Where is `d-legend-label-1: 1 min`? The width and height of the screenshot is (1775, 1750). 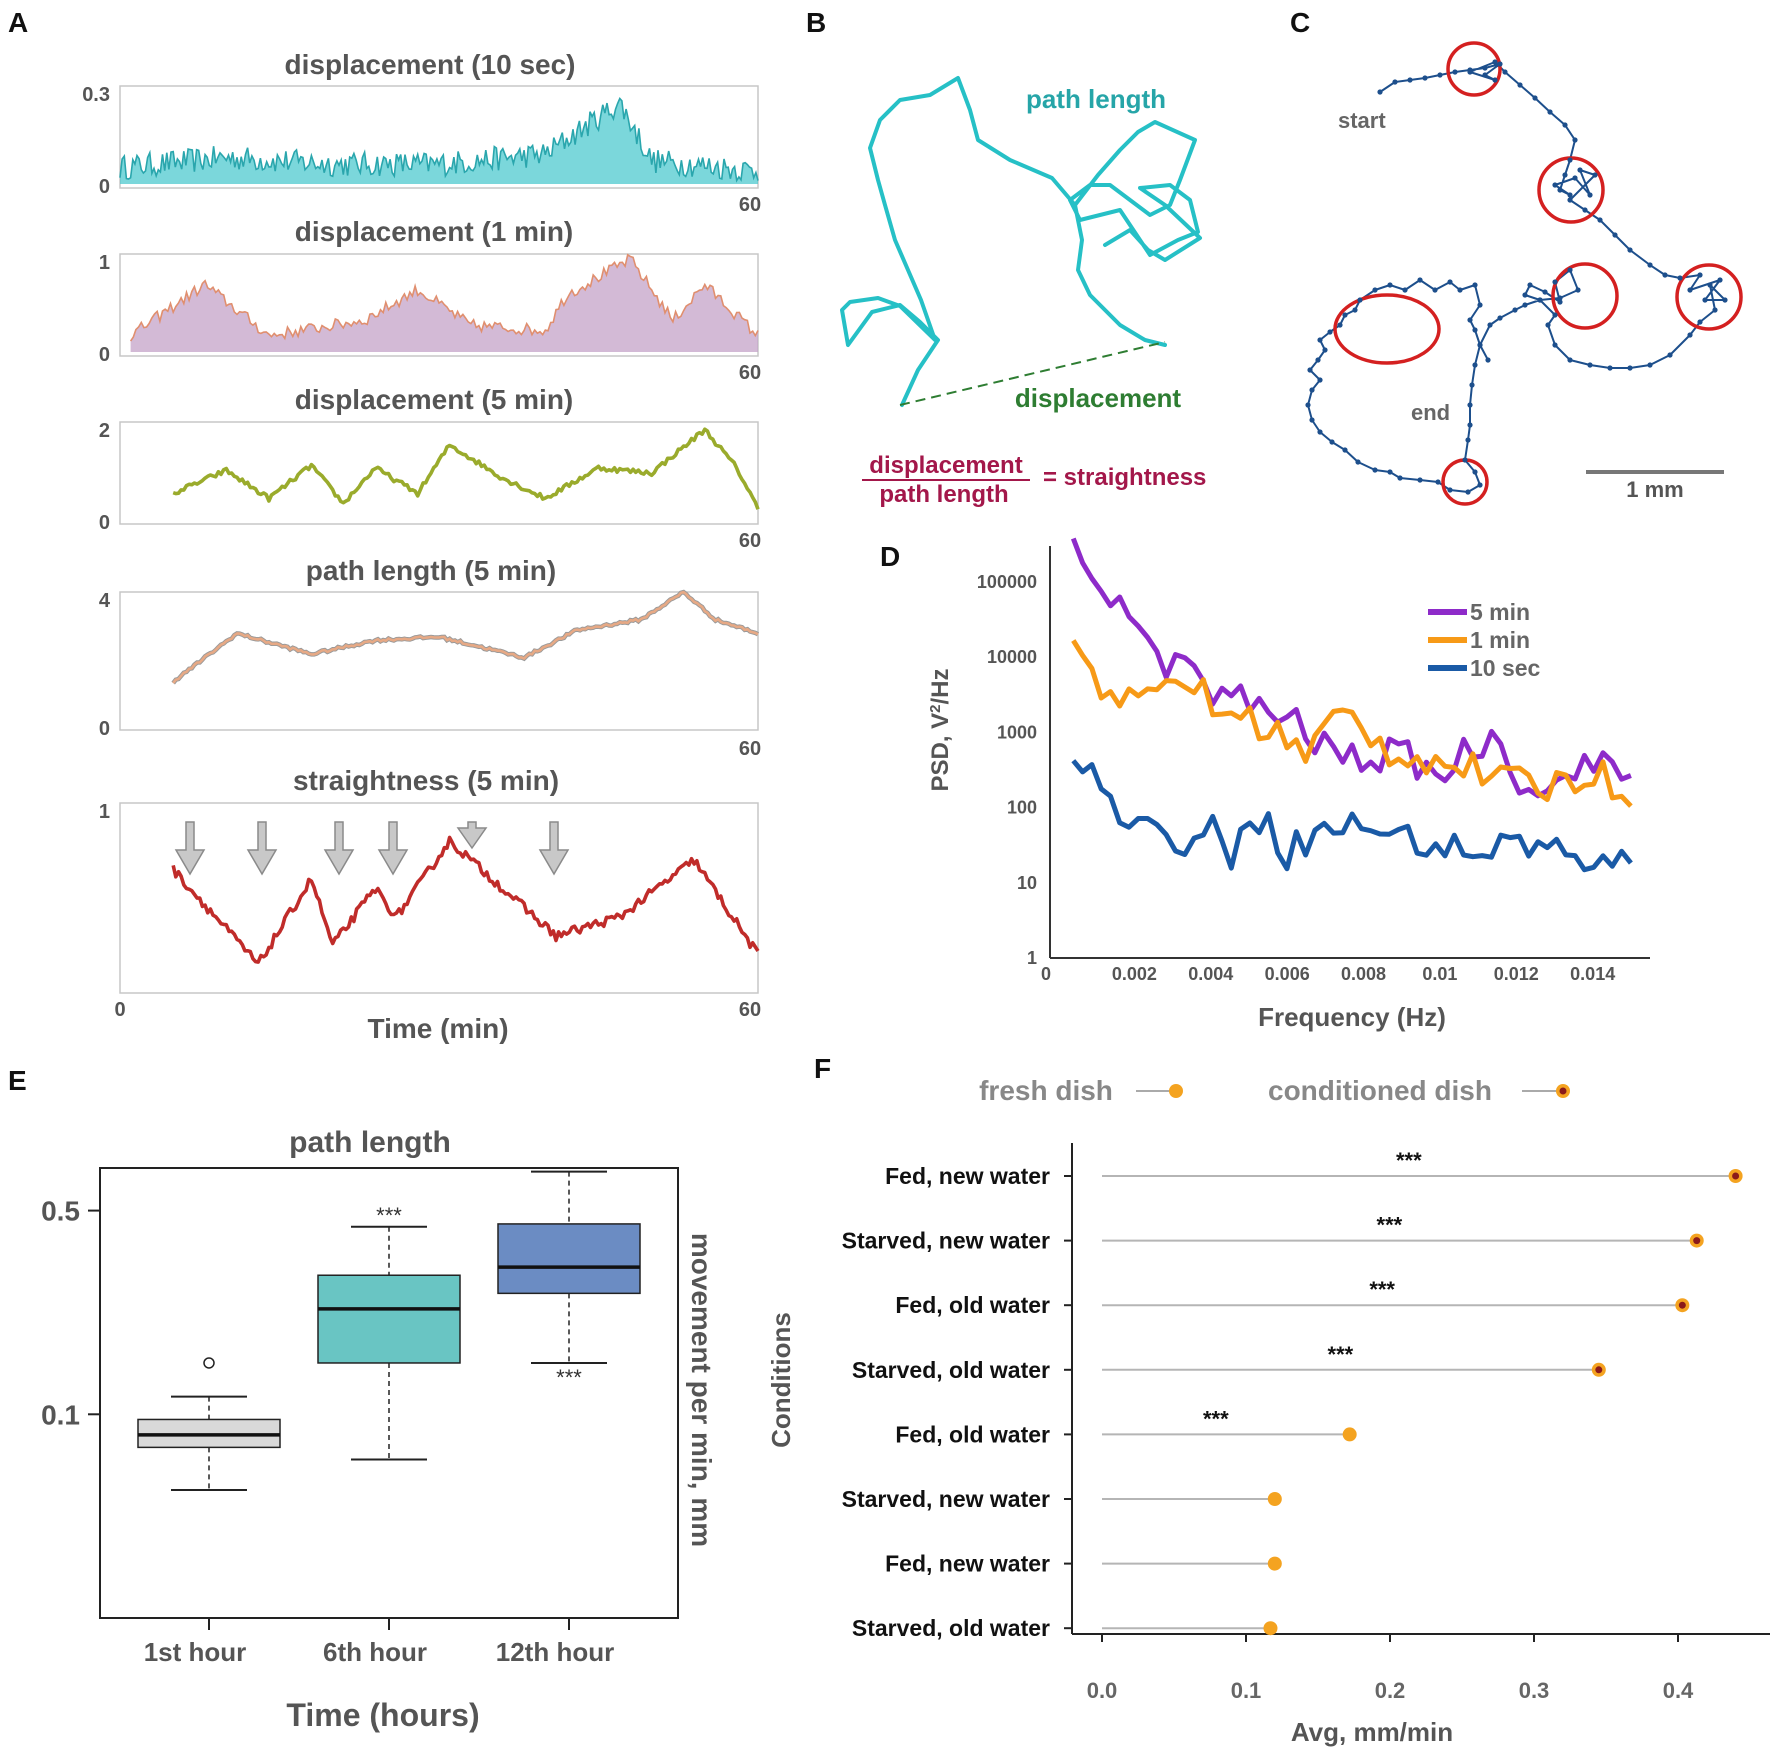
d-legend-label-1: 1 min is located at coordinates (1500, 640).